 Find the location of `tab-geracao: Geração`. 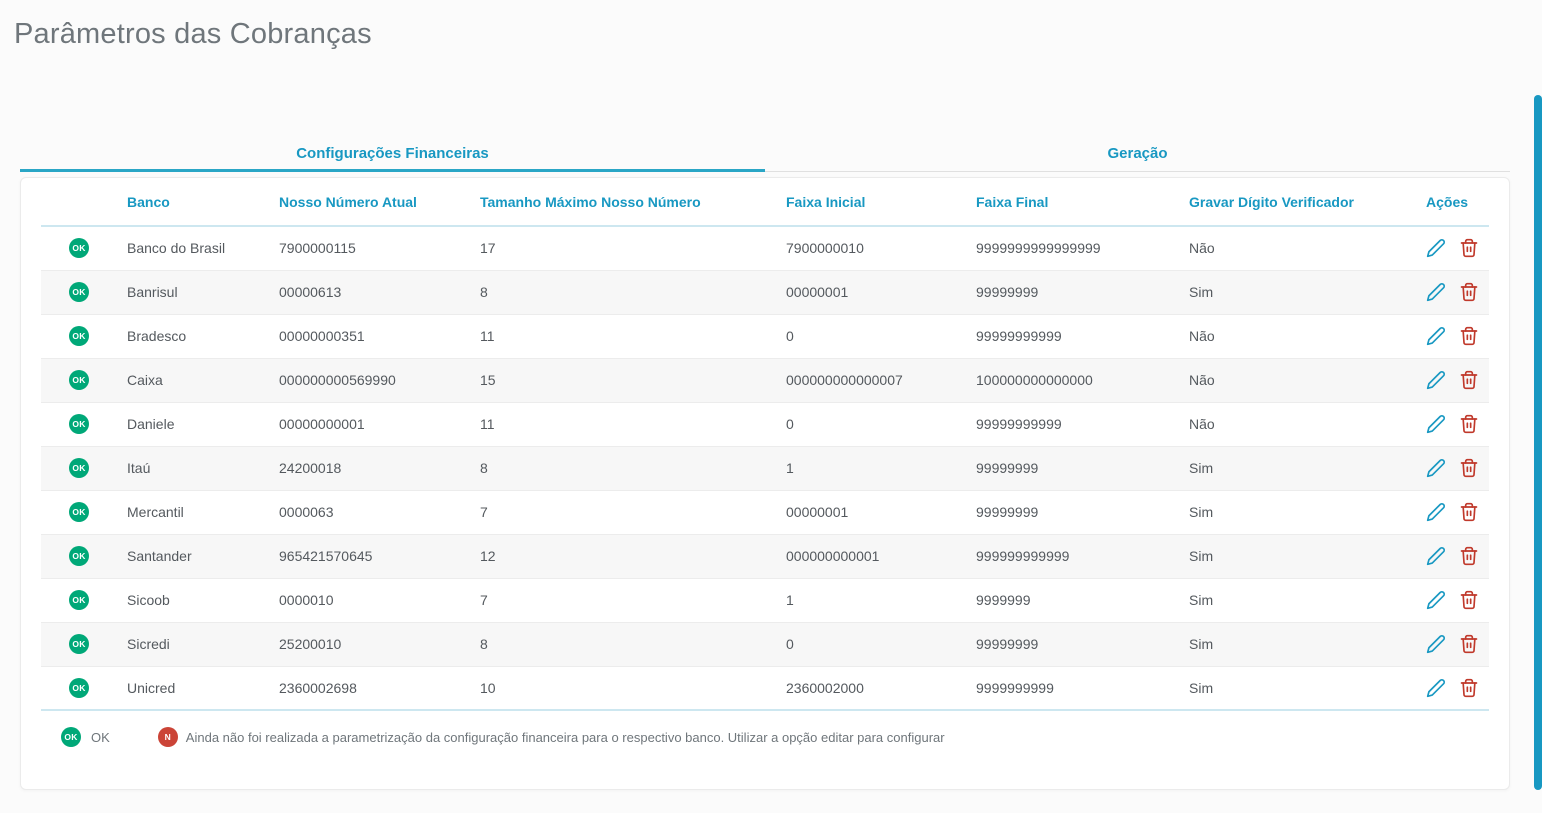

tab-geracao: Geração is located at coordinates (1137, 155).